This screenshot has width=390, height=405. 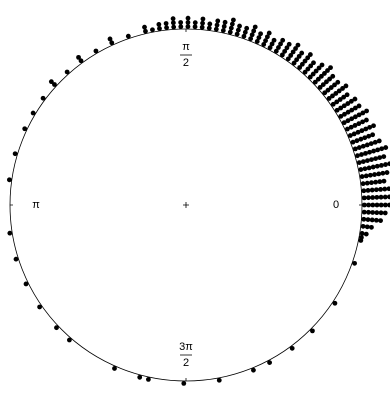 What do you see at coordinates (336, 205) in the screenshot?
I see `tick-label: 0` at bounding box center [336, 205].